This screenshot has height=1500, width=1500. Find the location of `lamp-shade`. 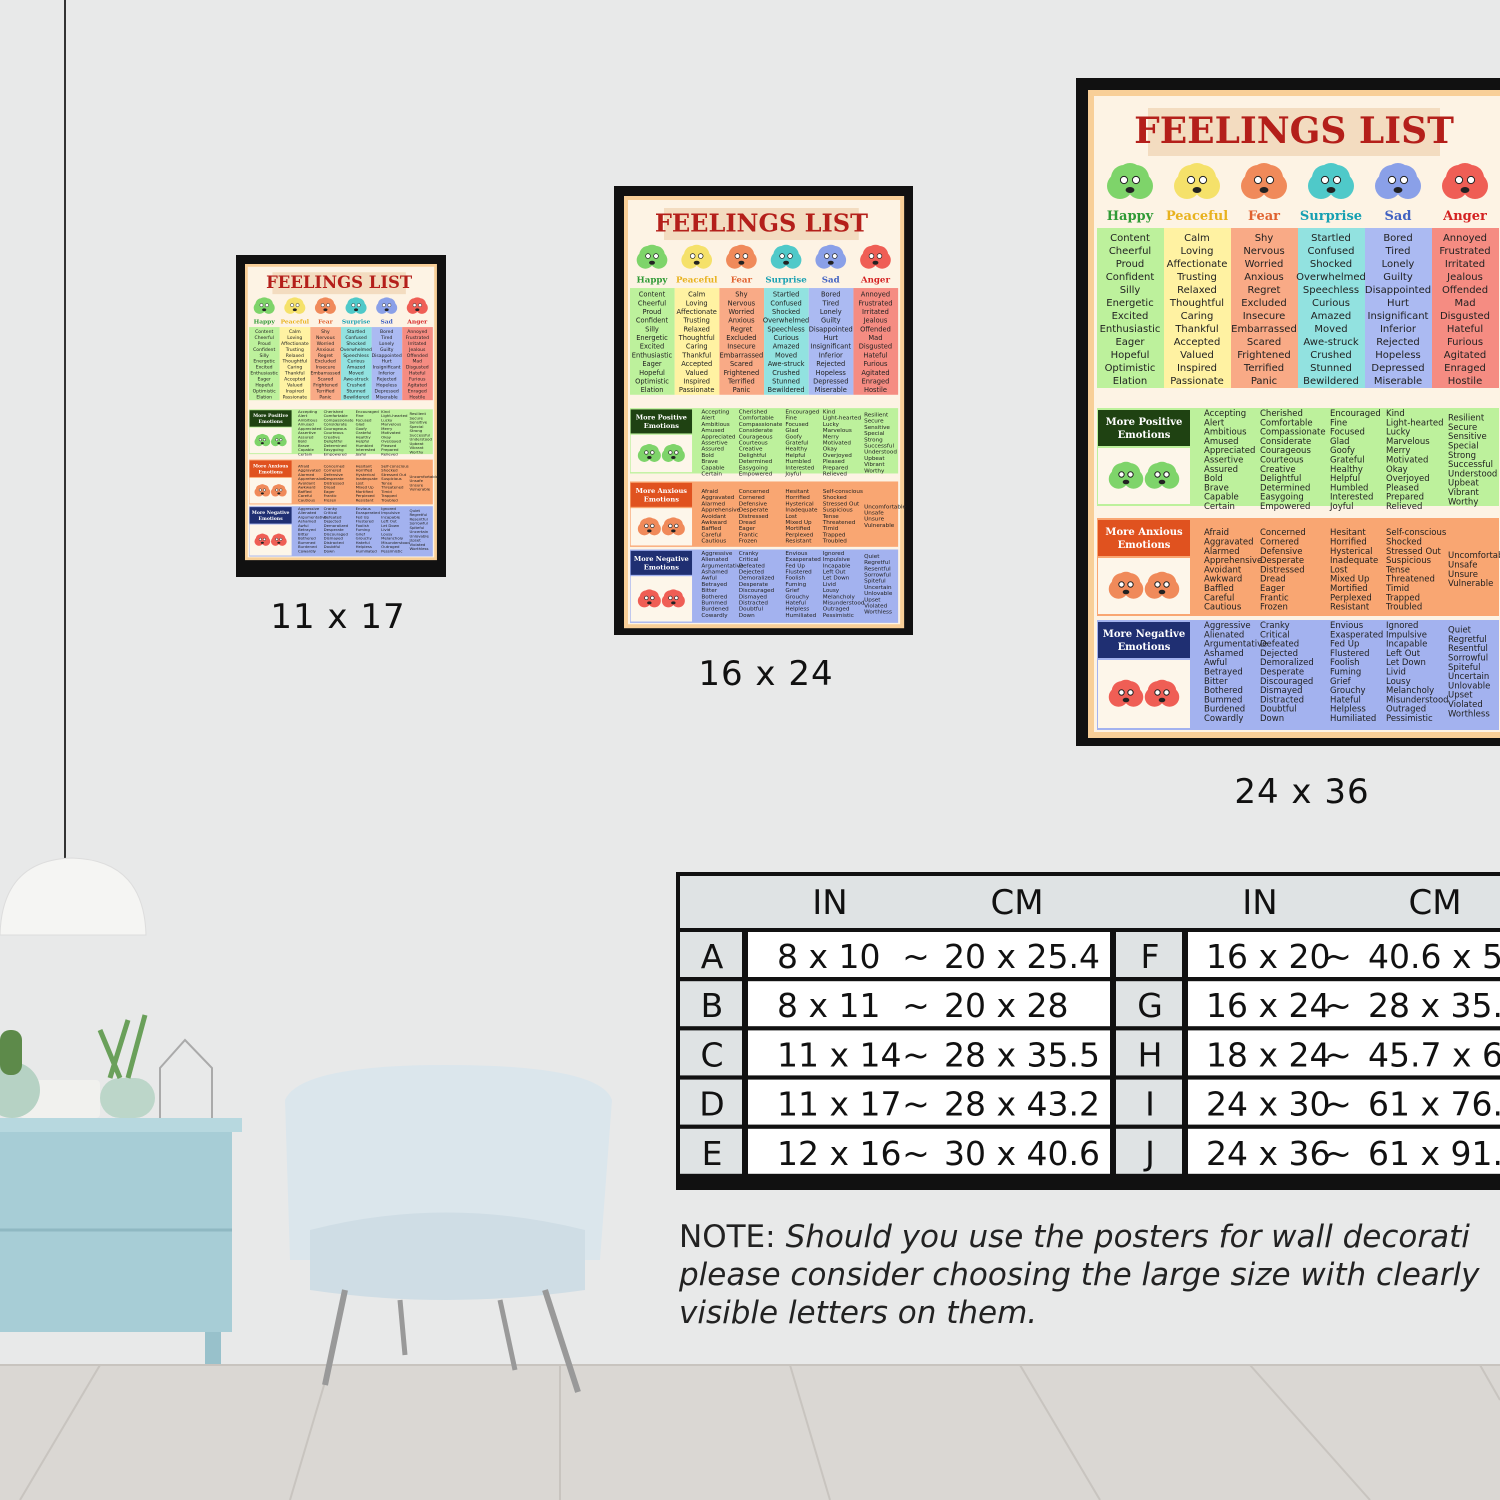

lamp-shade is located at coordinates (73, 896).